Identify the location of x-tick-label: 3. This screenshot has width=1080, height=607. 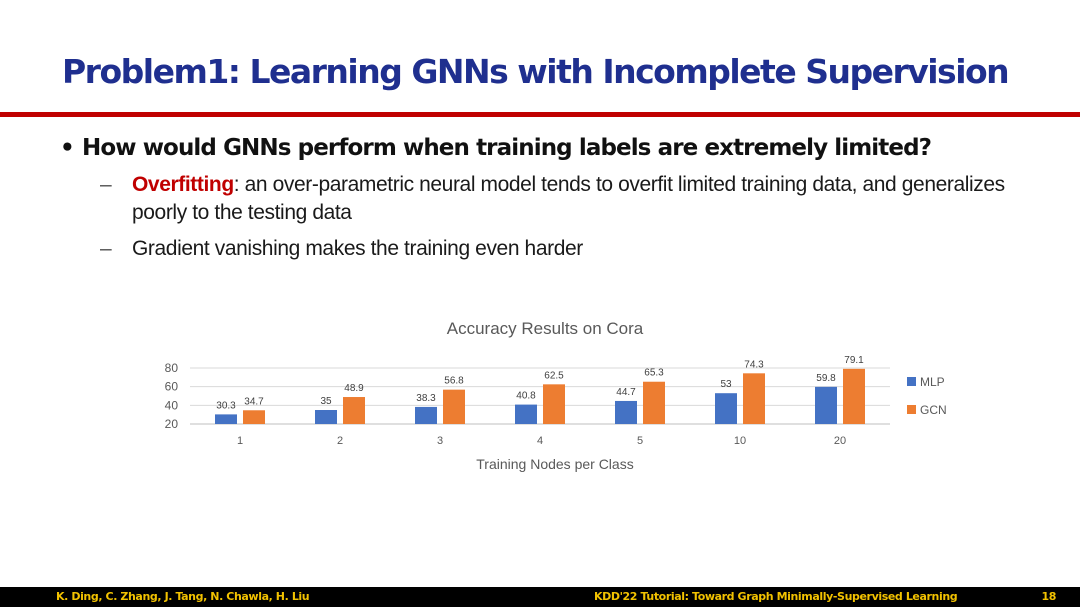
(440, 441).